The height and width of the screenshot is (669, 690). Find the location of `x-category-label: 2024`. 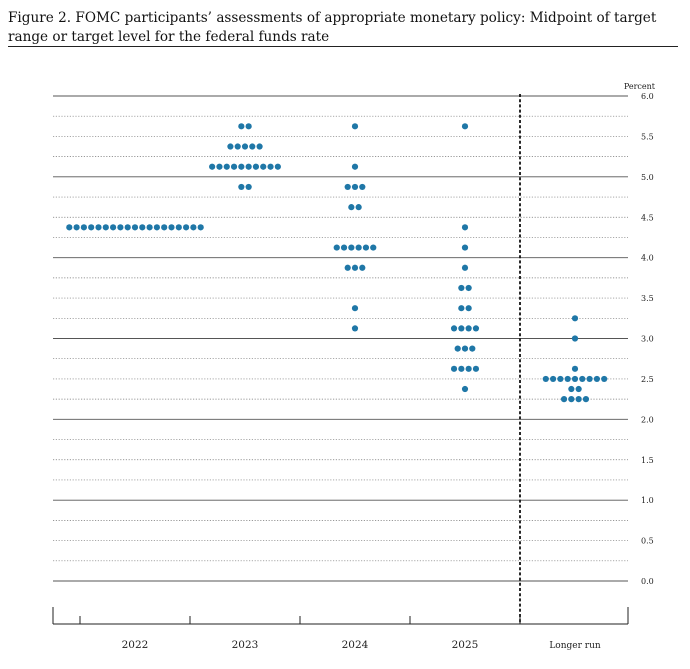

x-category-label: 2024 is located at coordinates (355, 645).